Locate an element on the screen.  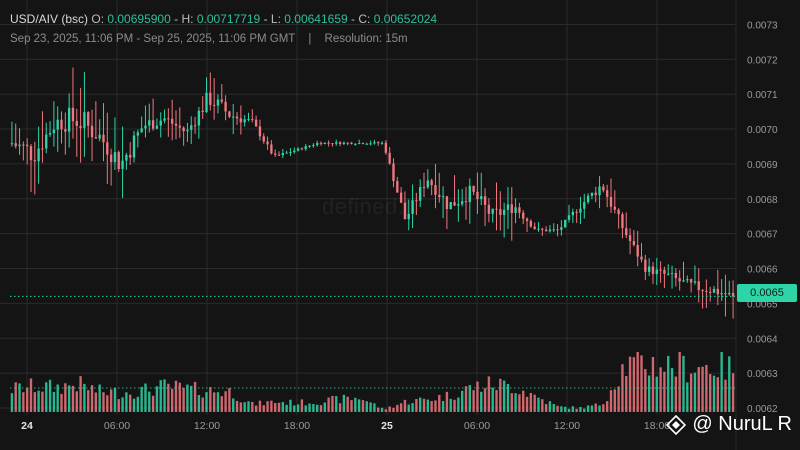
diamond-logo-icon is located at coordinates (676, 424).